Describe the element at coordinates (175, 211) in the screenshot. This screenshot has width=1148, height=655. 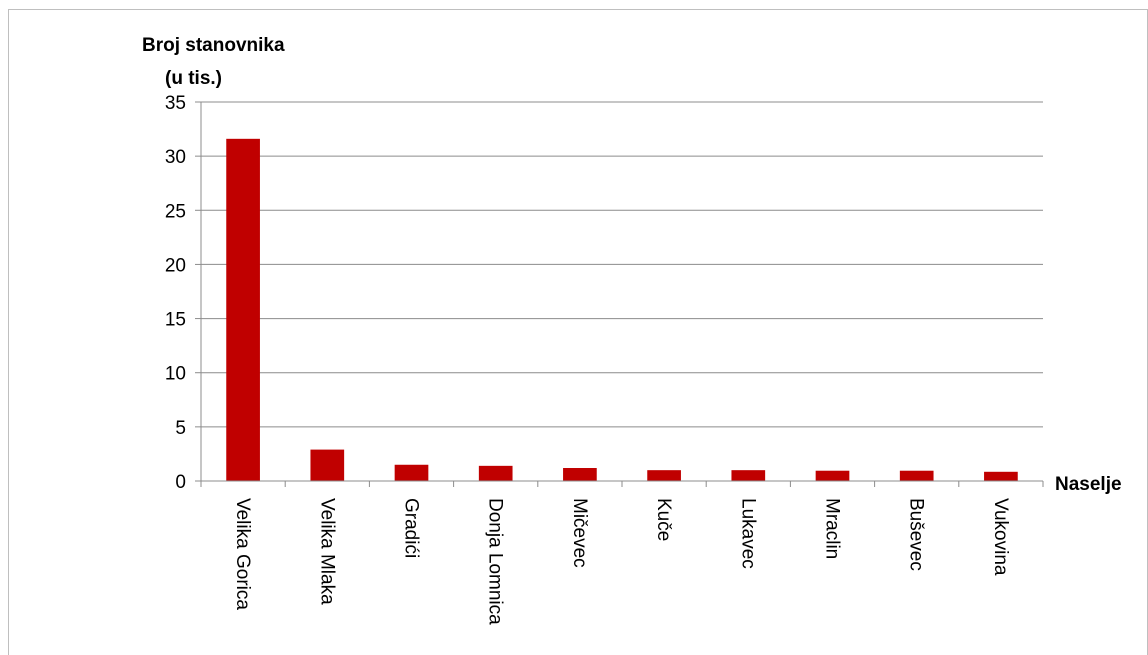
I see `y-tick-label: 25` at that location.